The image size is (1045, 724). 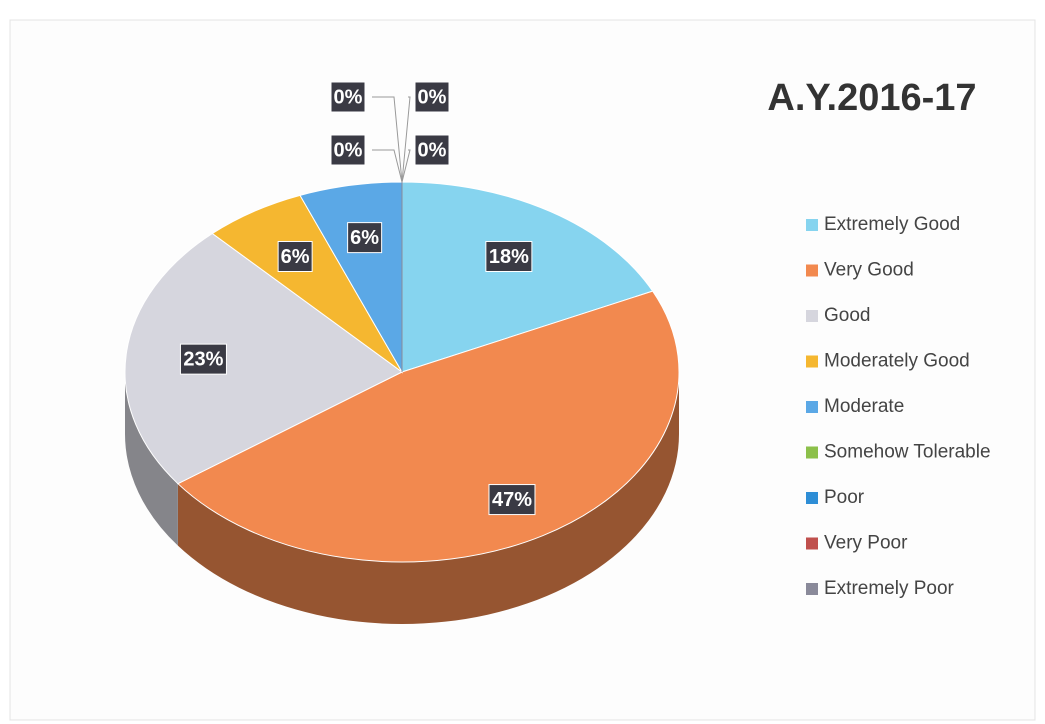 What do you see at coordinates (871, 98) in the screenshot?
I see `chart-title: A.Y.2016-17` at bounding box center [871, 98].